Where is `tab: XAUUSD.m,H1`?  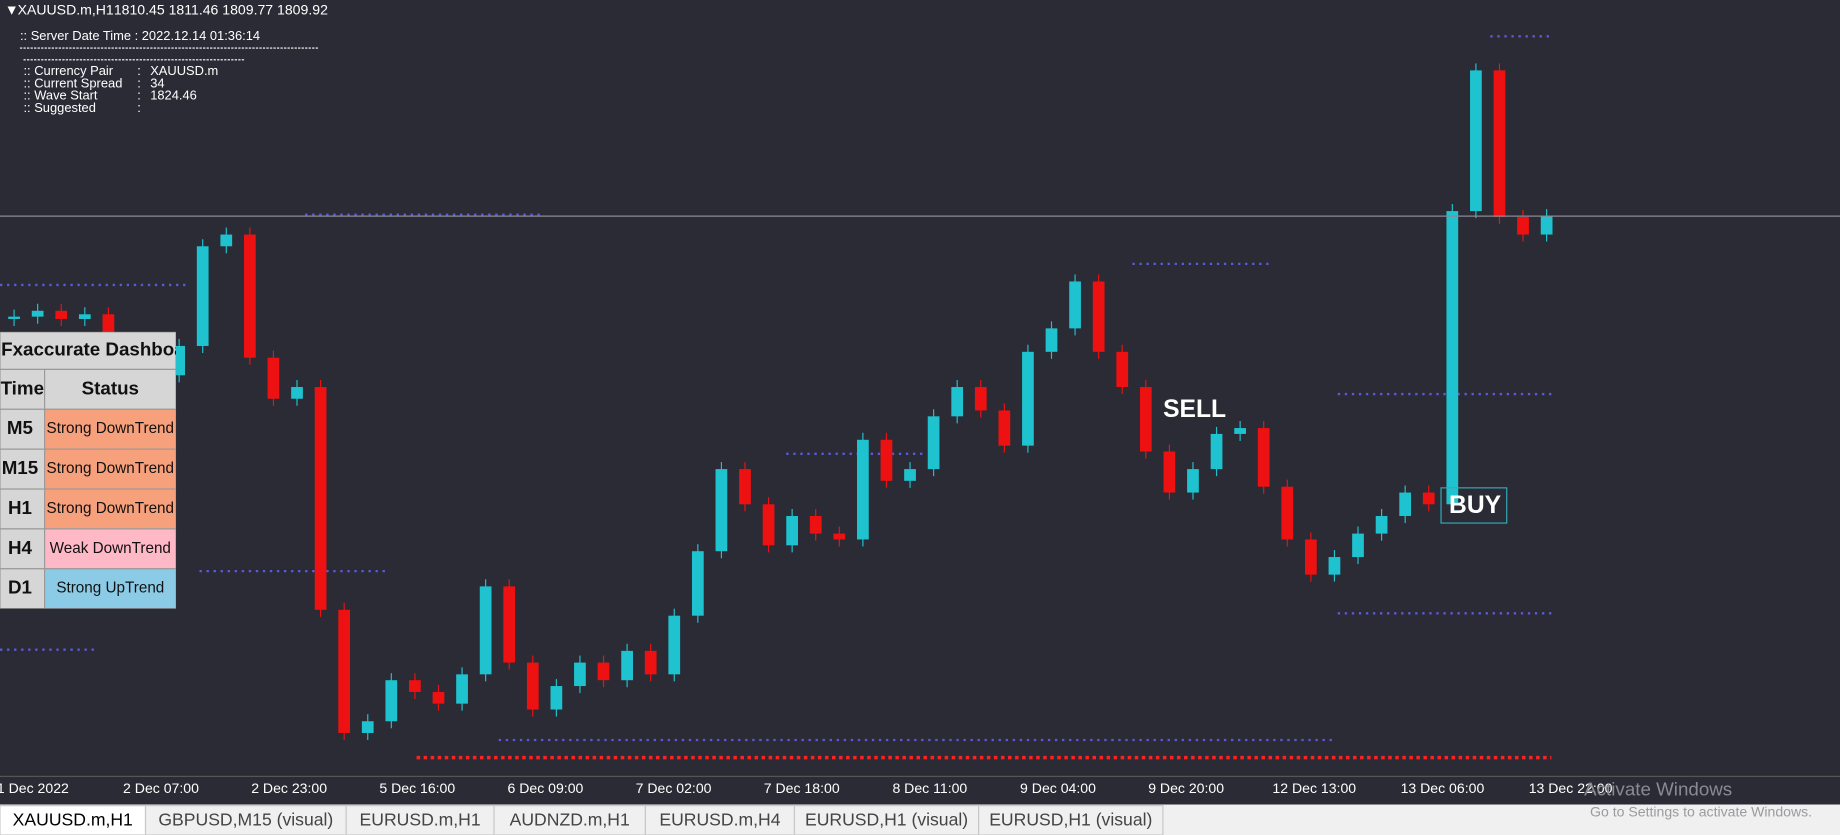
tab: XAUUSD.m,H1 is located at coordinates (73, 820).